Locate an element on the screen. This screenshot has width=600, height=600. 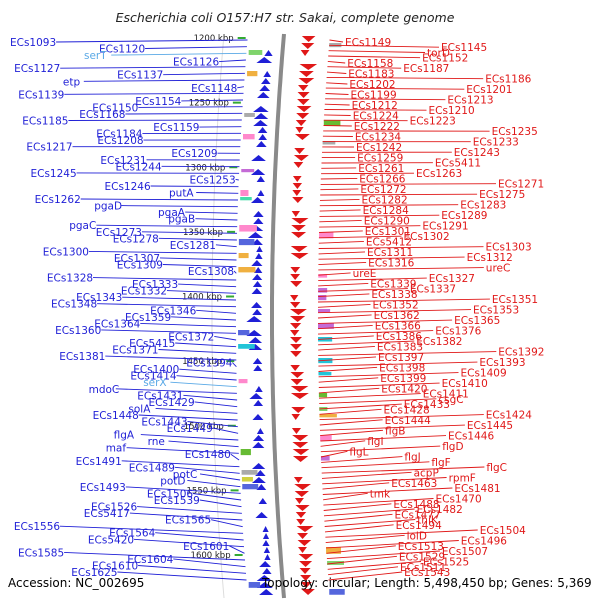
right-gene-label: ureC is located at coordinates (498, 269).